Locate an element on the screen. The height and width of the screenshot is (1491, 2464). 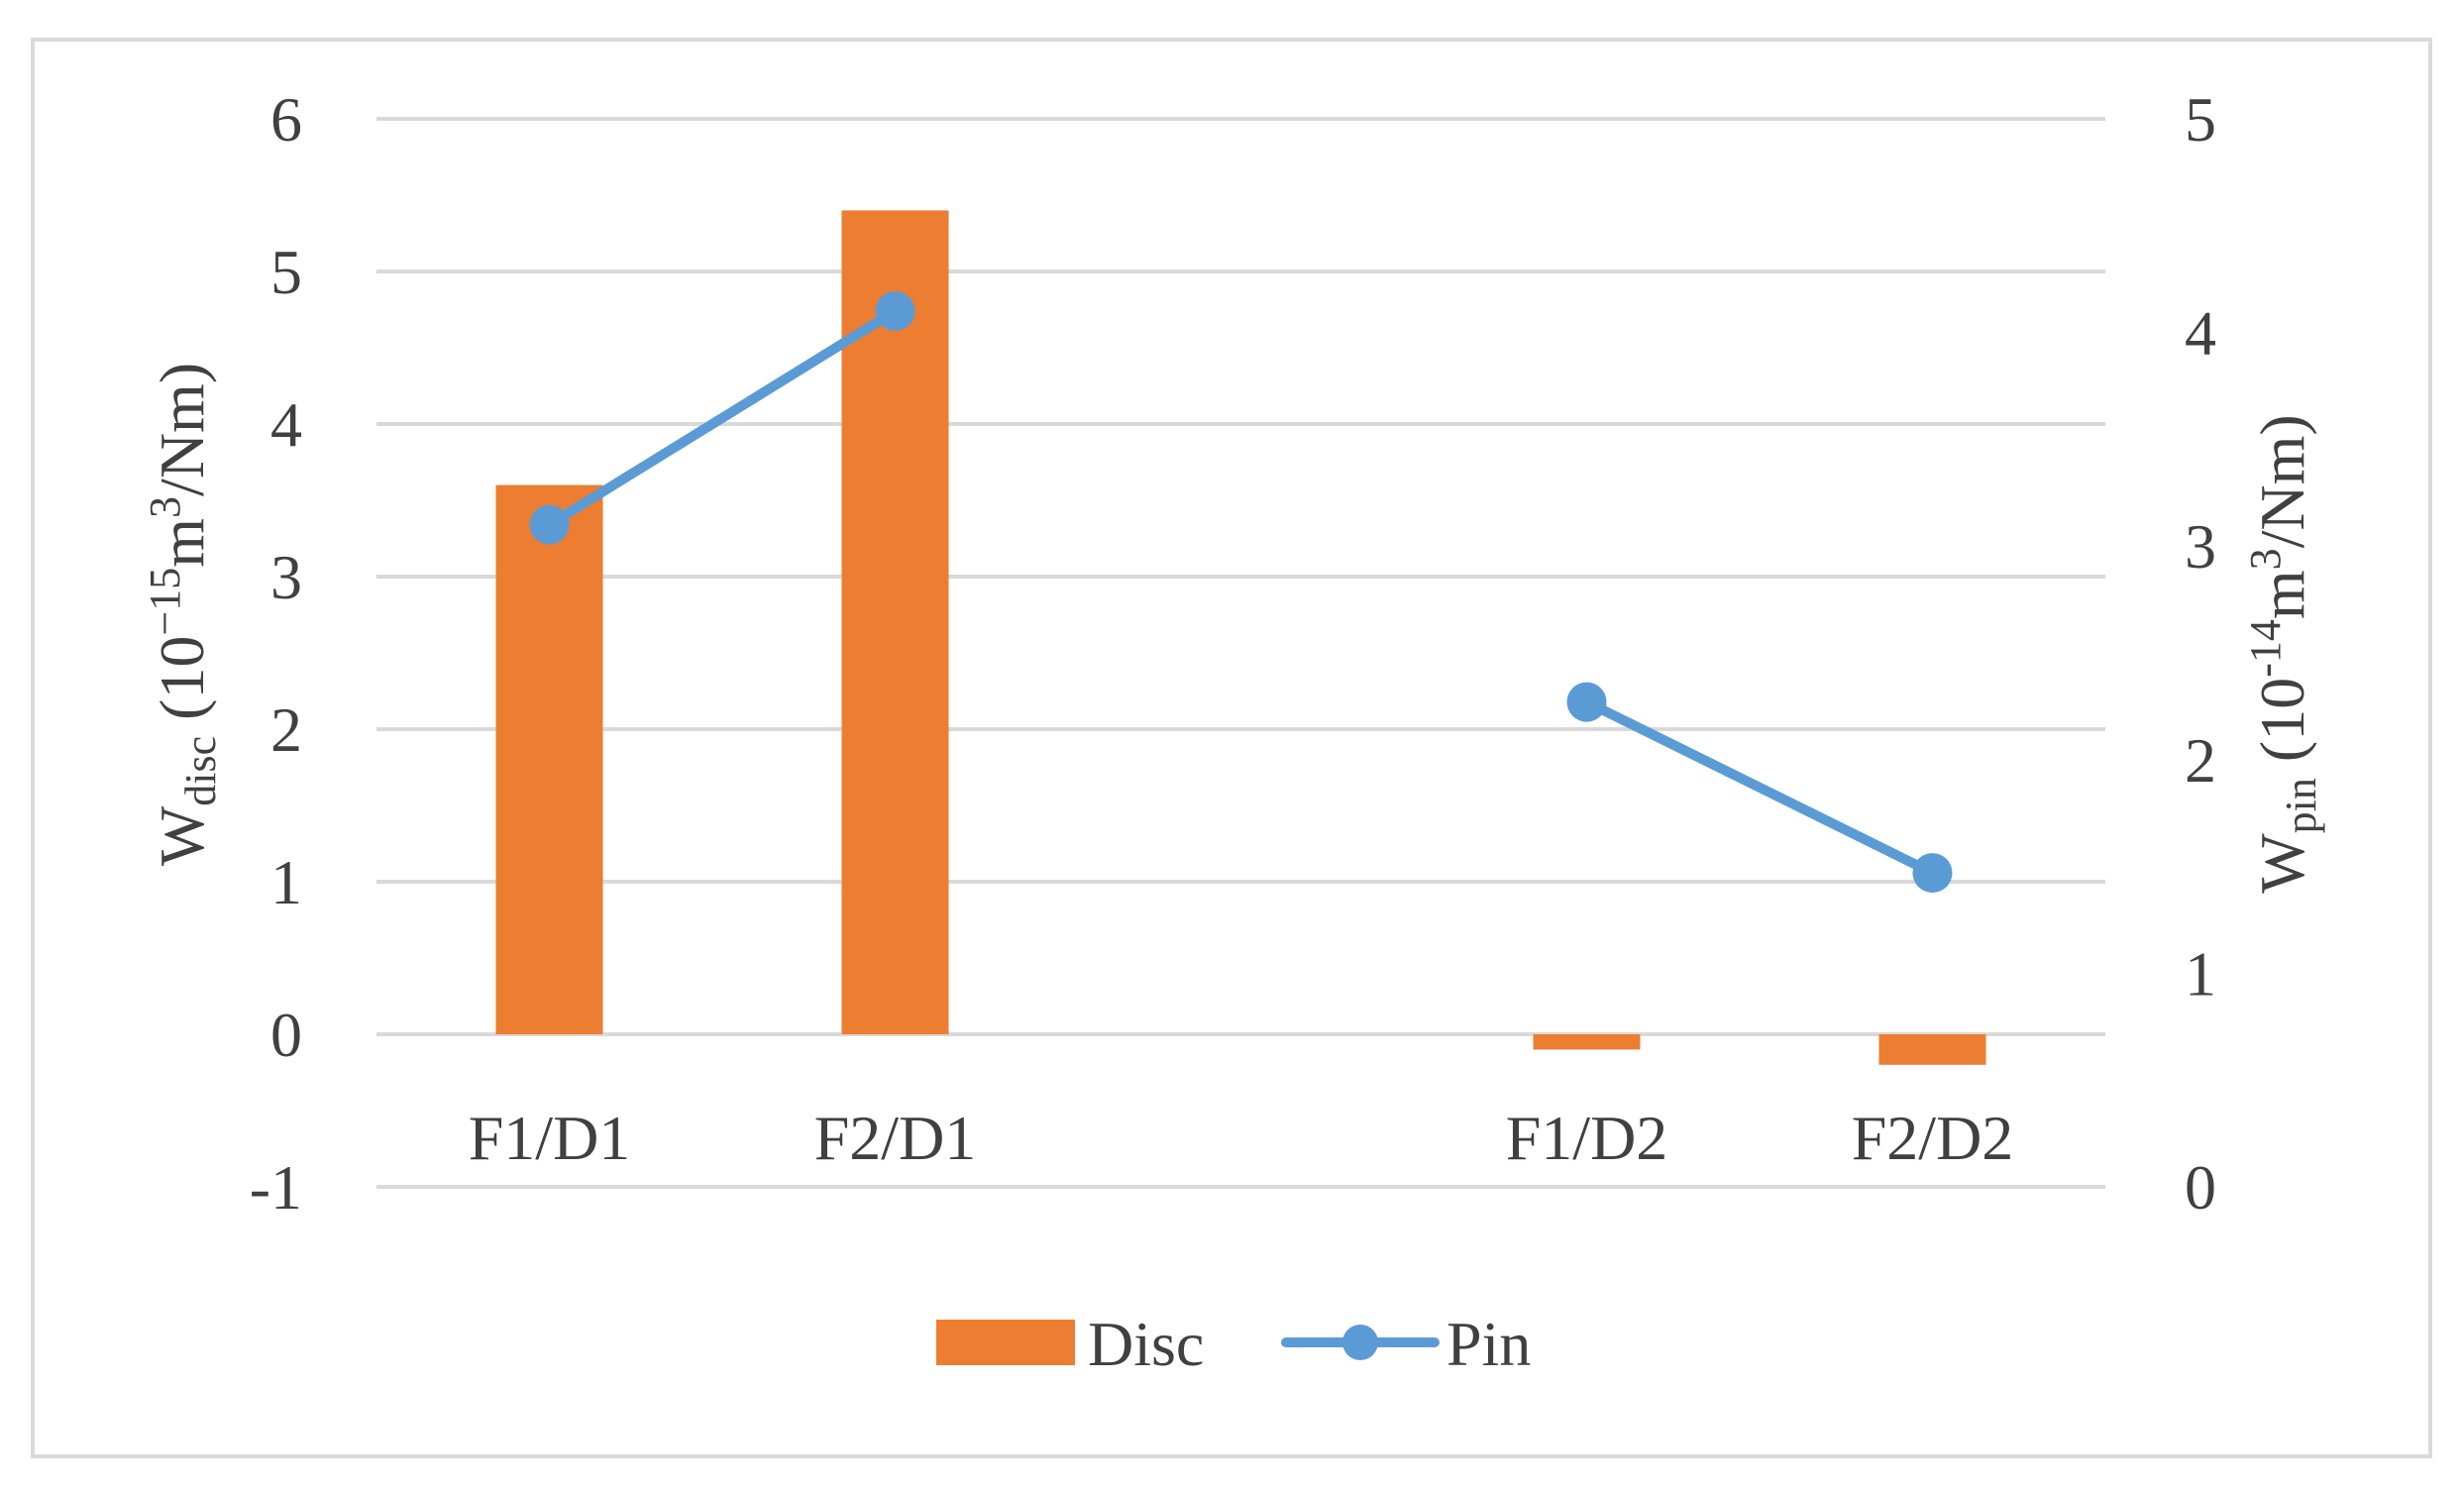
y-left-tick-label: 6 is located at coordinates (286, 119).